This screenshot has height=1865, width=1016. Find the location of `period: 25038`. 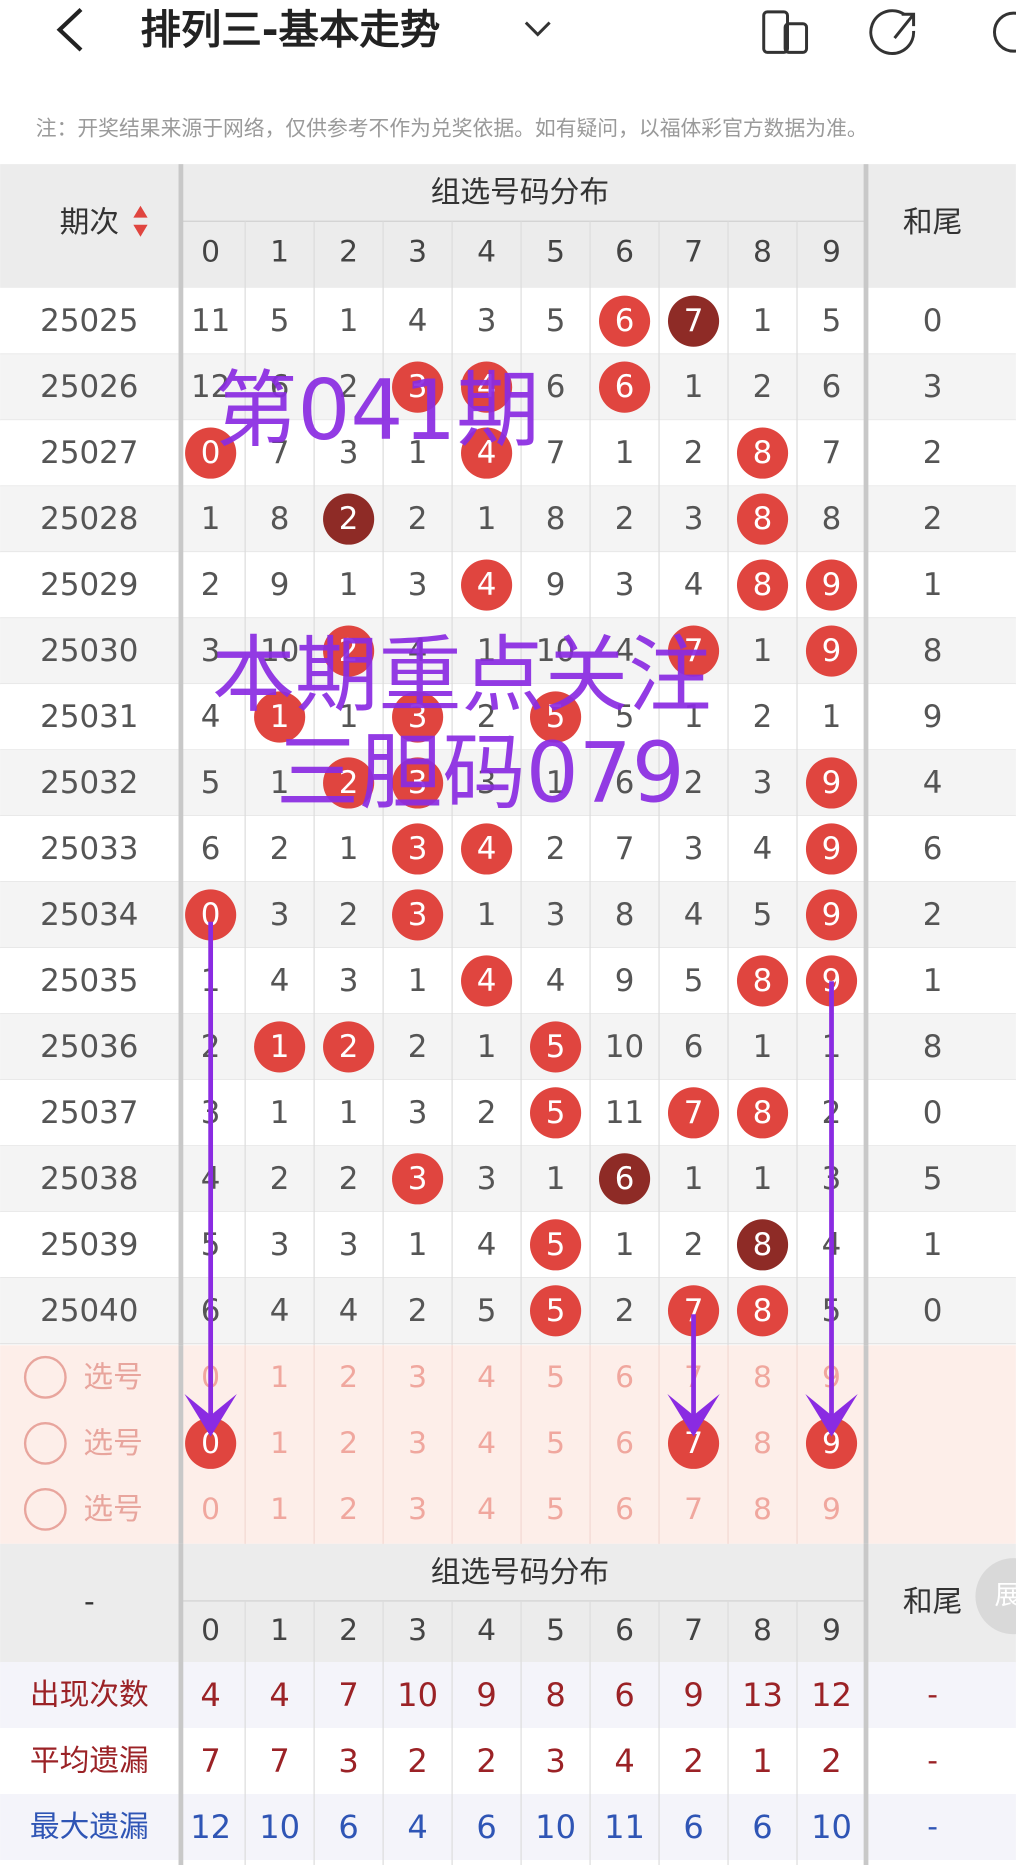

period: 25038 is located at coordinates (89, 1179).